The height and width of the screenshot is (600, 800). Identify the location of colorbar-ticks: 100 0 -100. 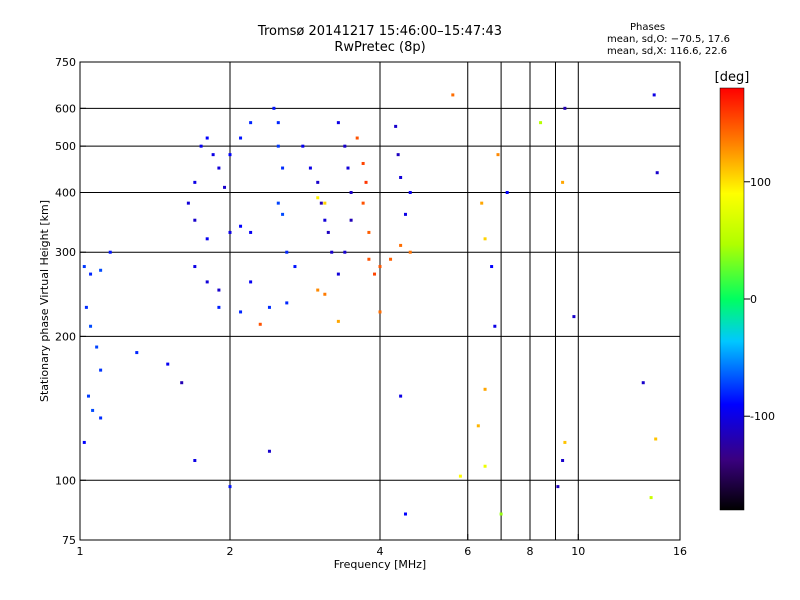
(759, 299).